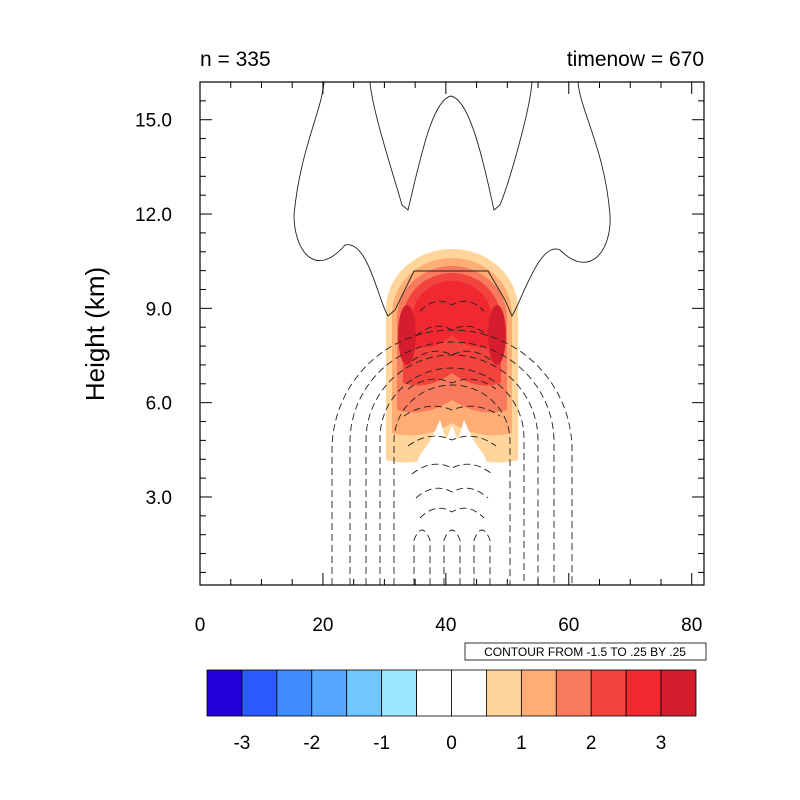 The width and height of the screenshot is (800, 800). I want to click on x-tick-label: 40, so click(445, 625).